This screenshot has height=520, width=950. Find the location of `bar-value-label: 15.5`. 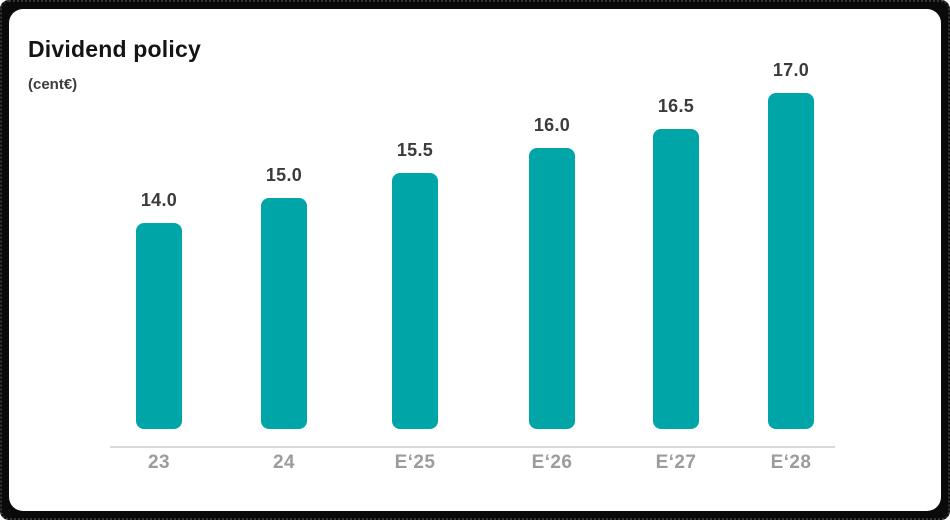

bar-value-label: 15.5 is located at coordinates (415, 150).